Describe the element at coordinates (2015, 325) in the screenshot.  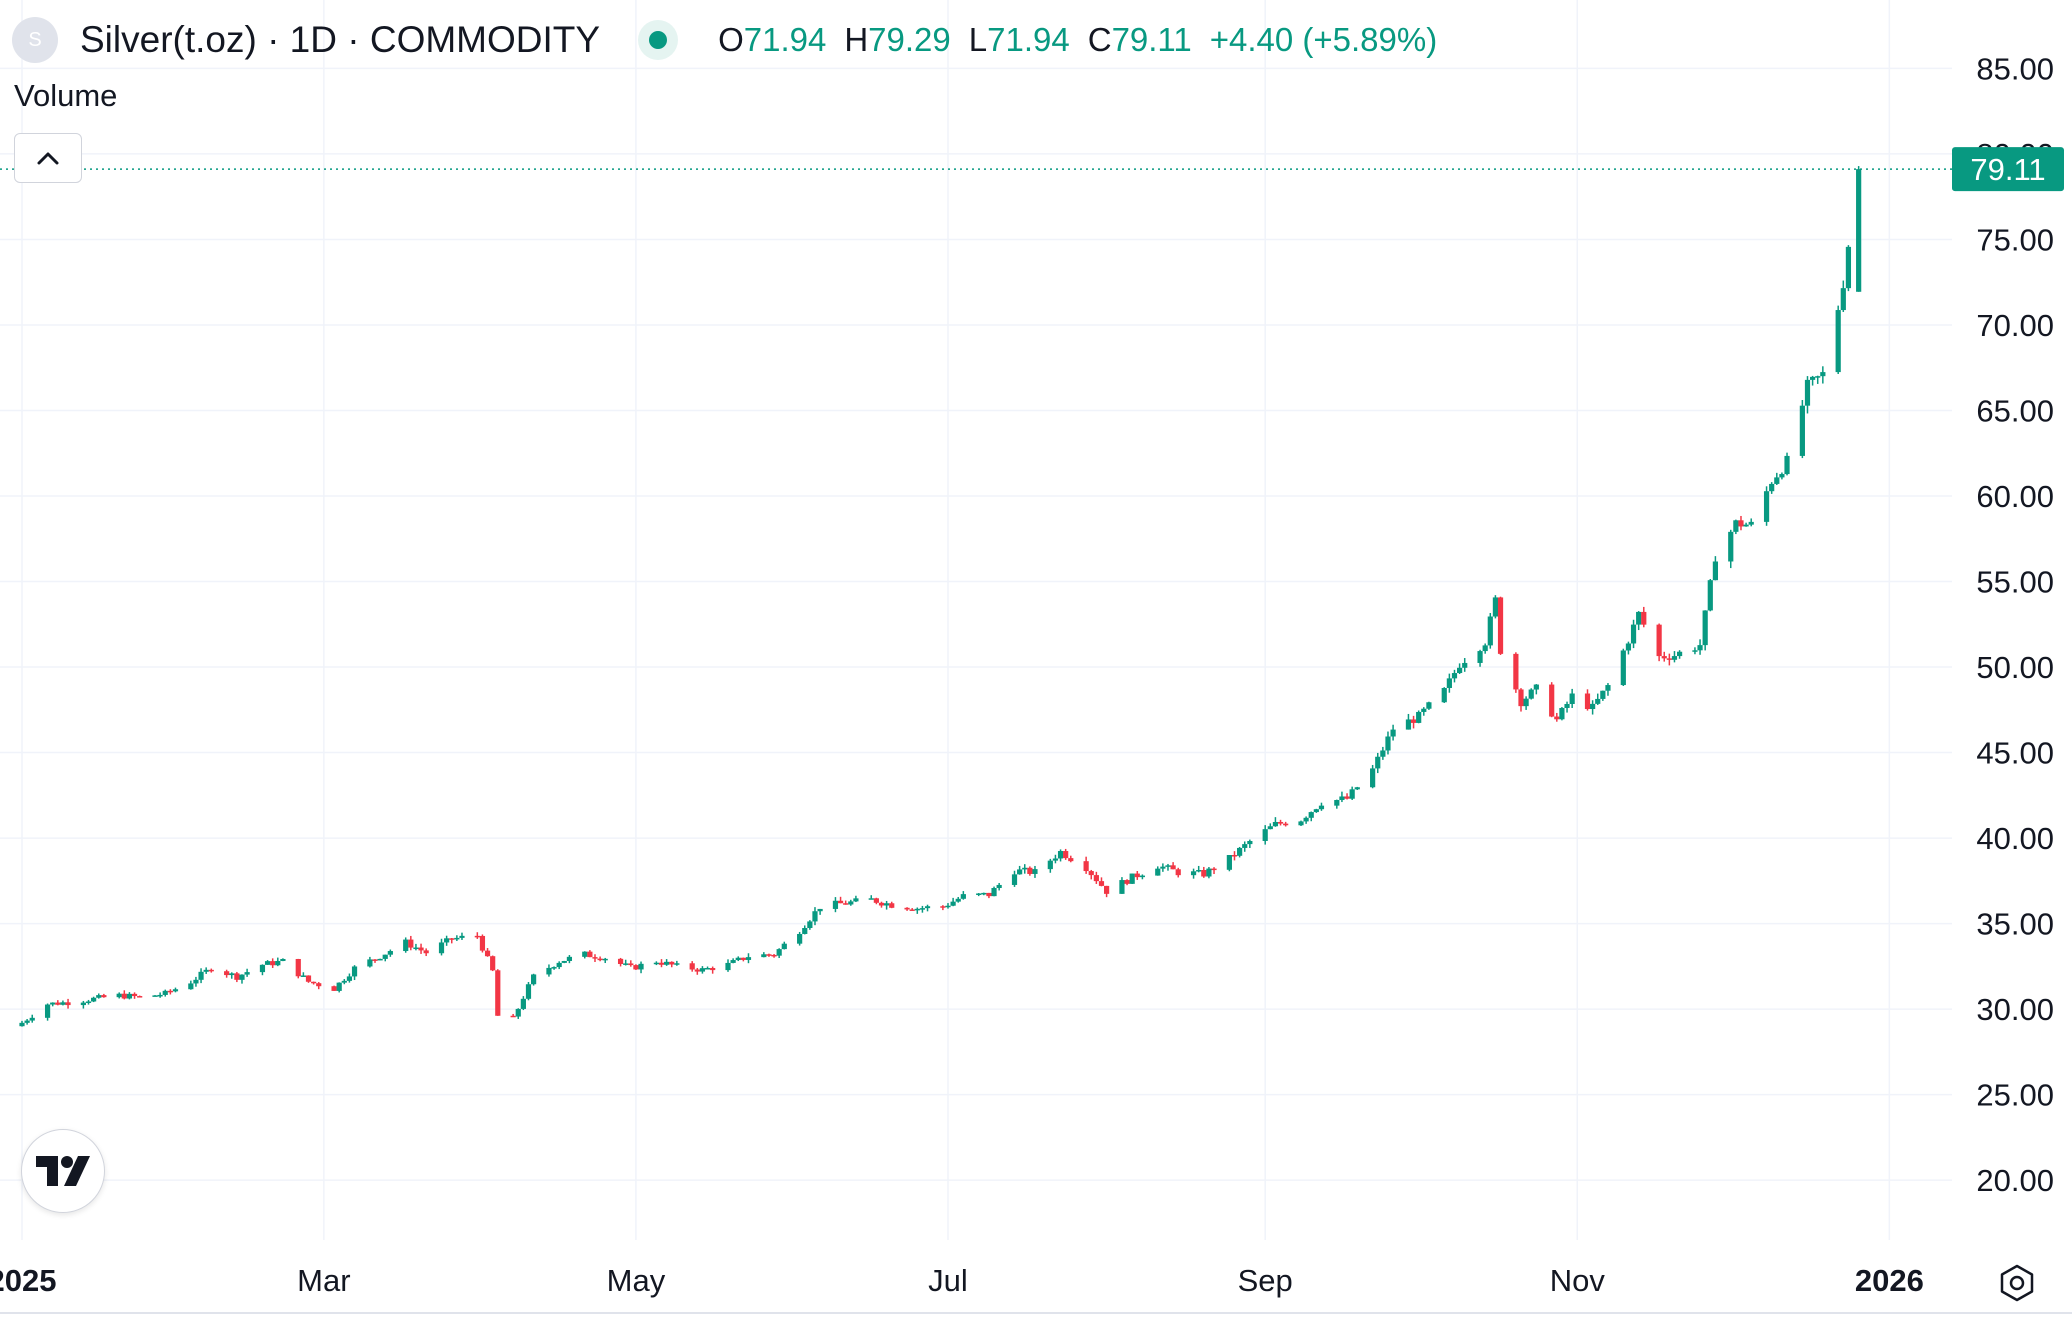
I see `y-tick-label: 70.00` at that location.